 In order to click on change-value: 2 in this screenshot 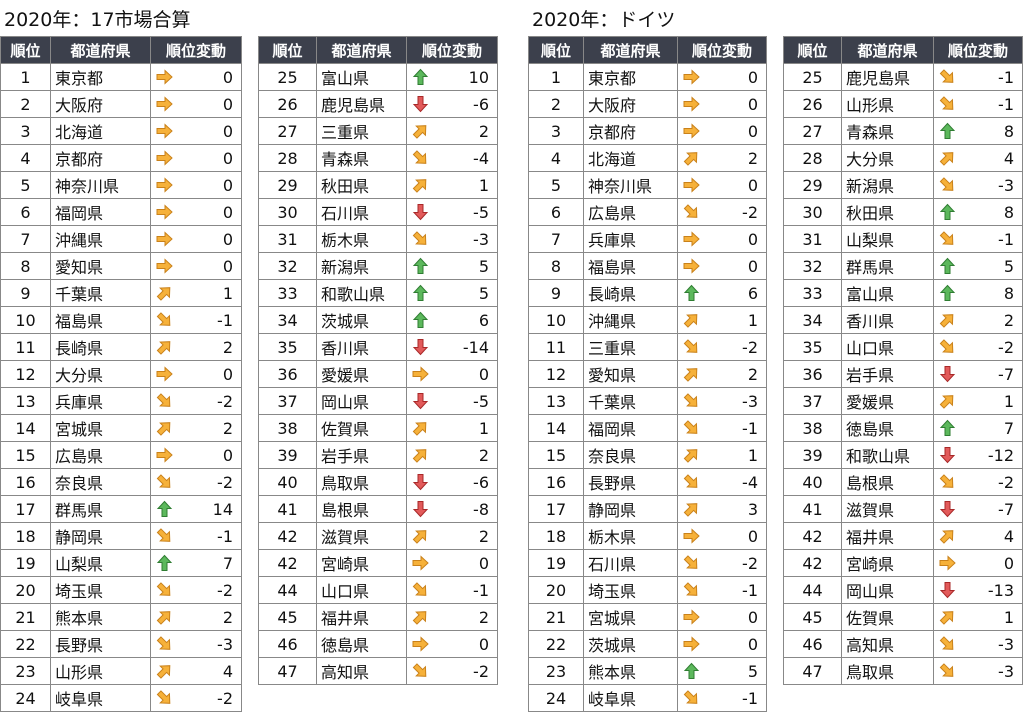, I will do `click(483, 131)`.